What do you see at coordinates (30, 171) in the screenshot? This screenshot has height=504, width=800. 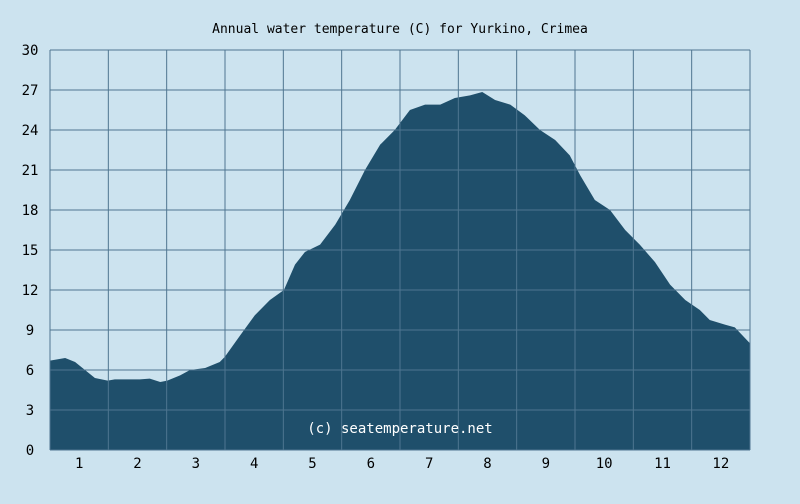 I see `y-tick-label: 21` at bounding box center [30, 171].